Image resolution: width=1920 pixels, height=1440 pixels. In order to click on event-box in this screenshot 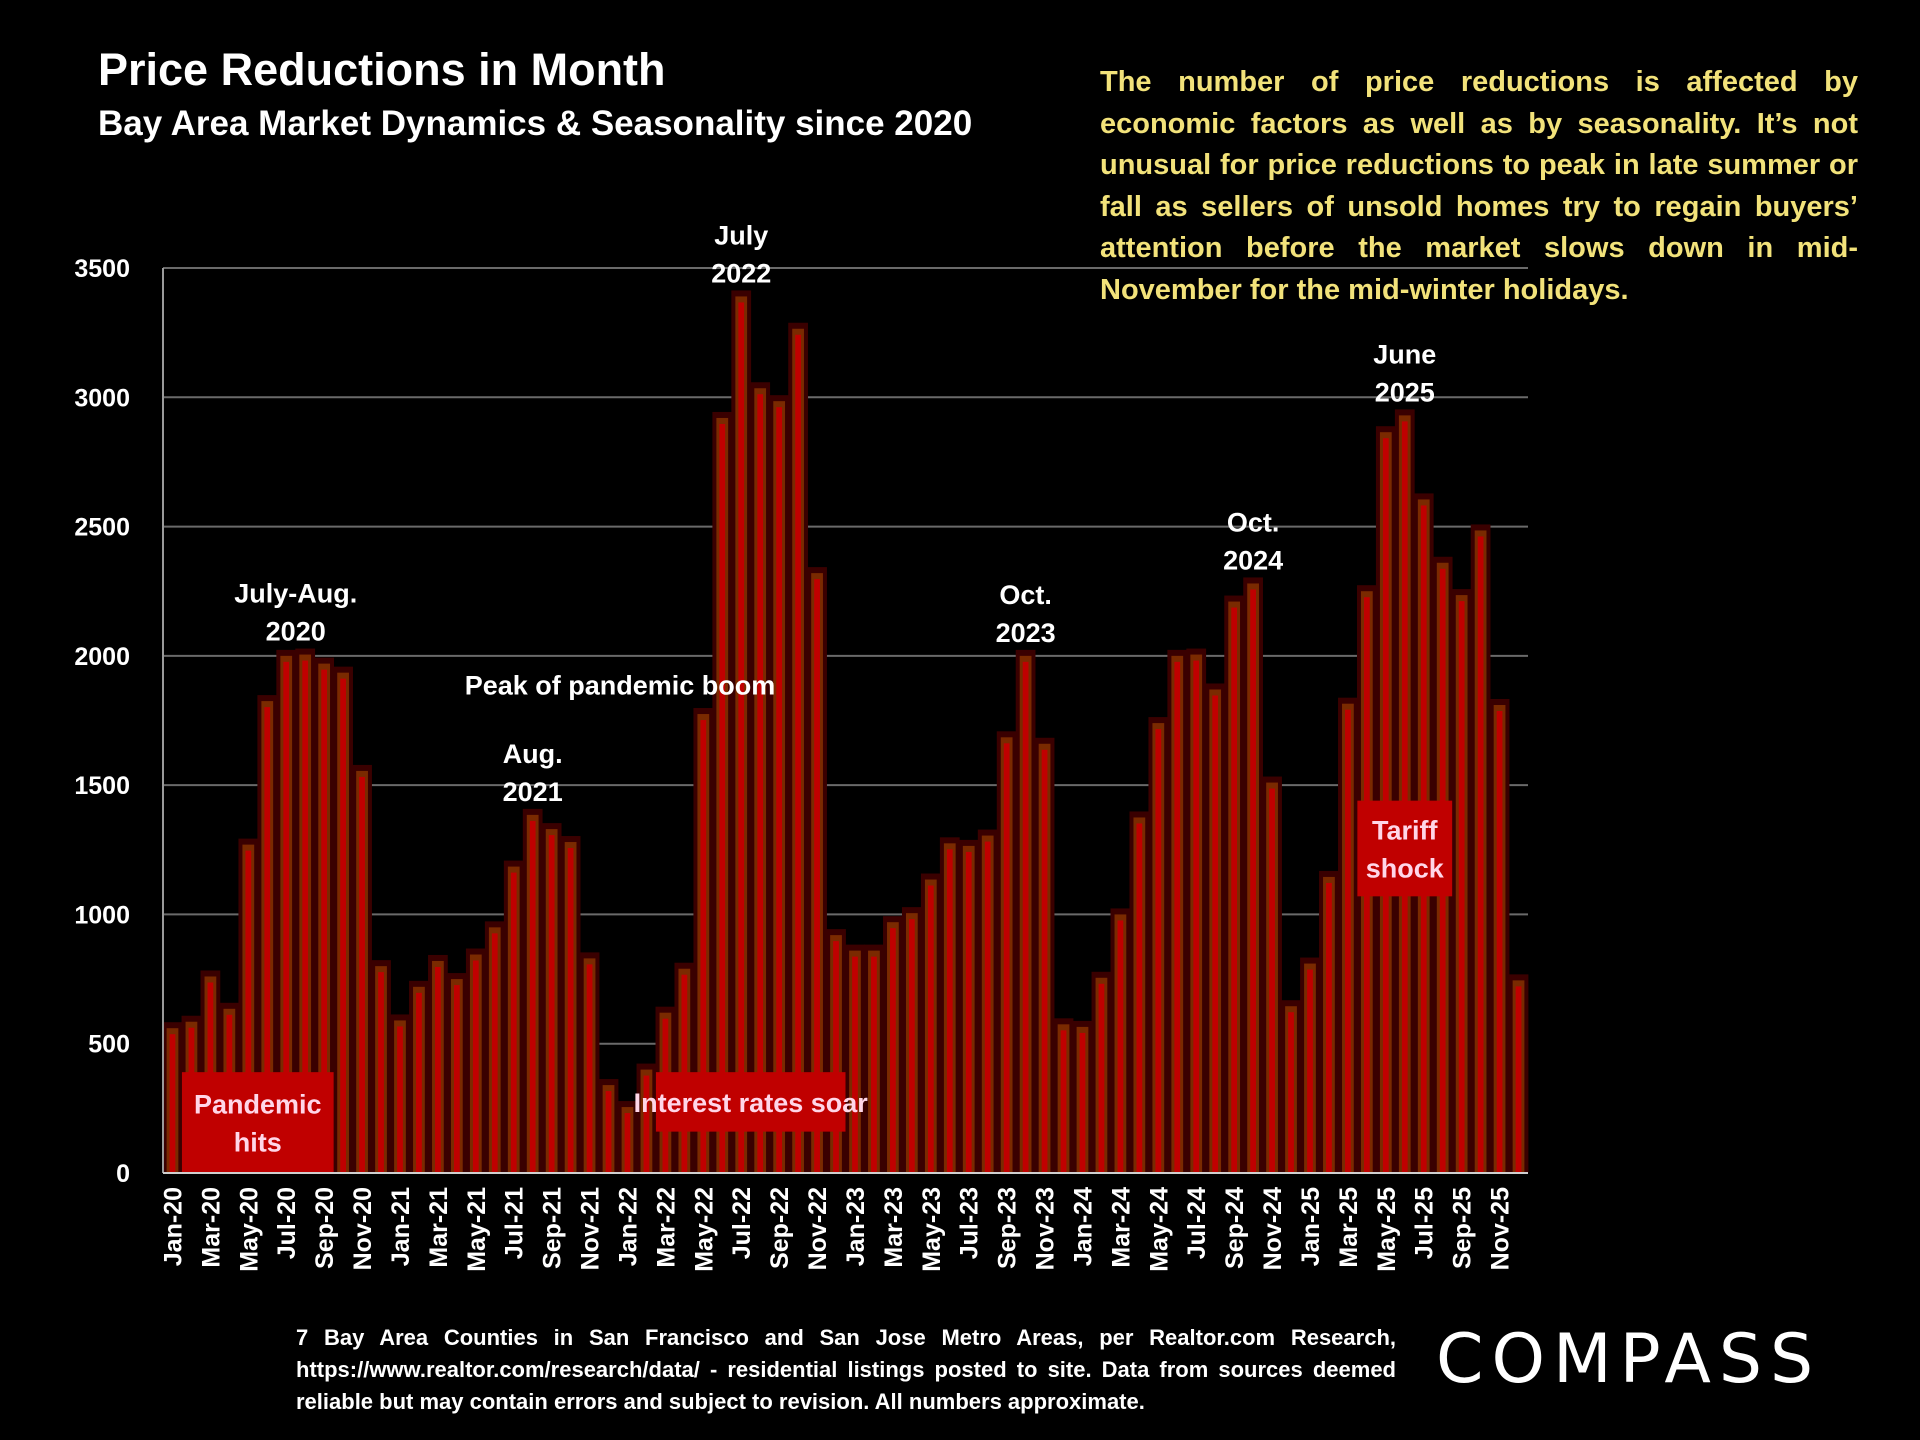, I will do `click(257, 1122)`.